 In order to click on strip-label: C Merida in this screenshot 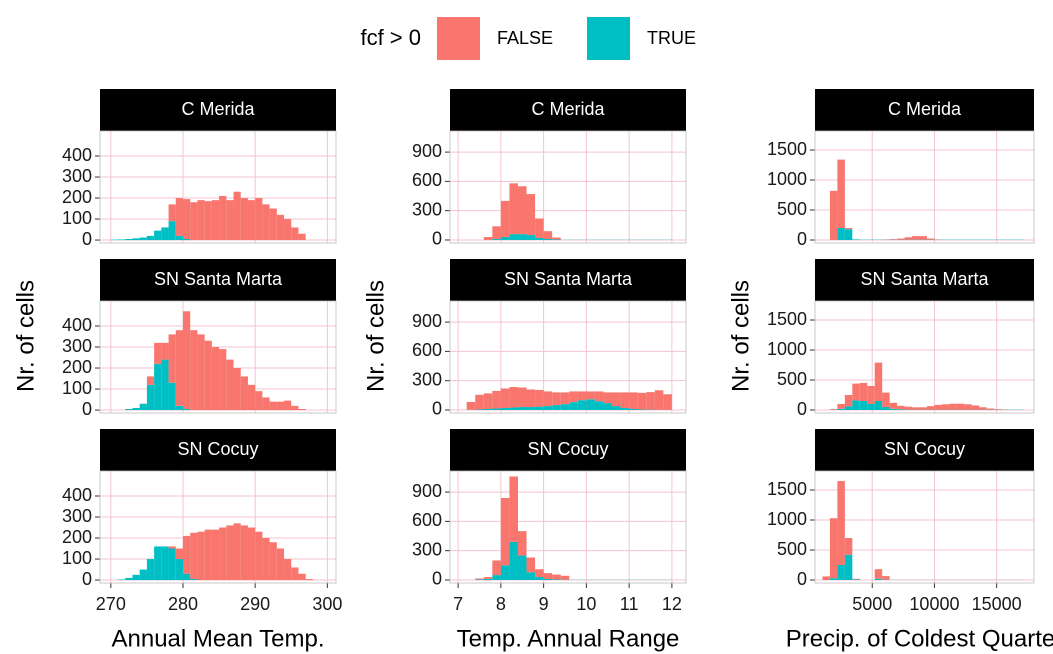, I will do `click(568, 109)`.